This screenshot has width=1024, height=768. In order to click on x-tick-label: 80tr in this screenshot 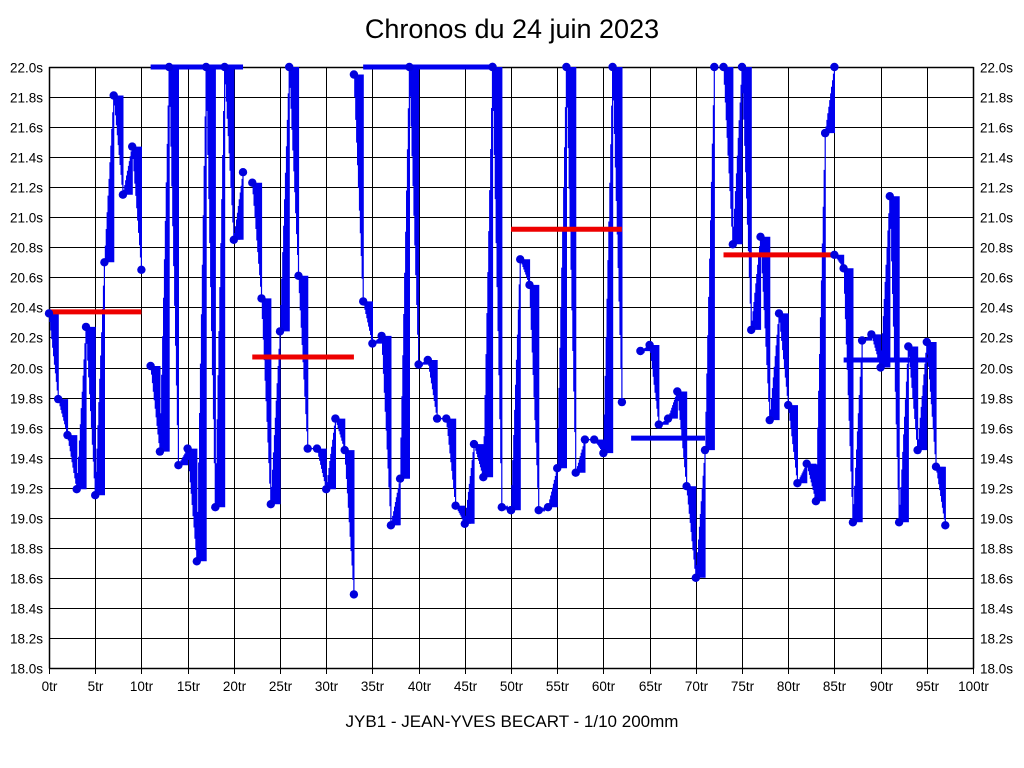, I will do `click(789, 686)`.